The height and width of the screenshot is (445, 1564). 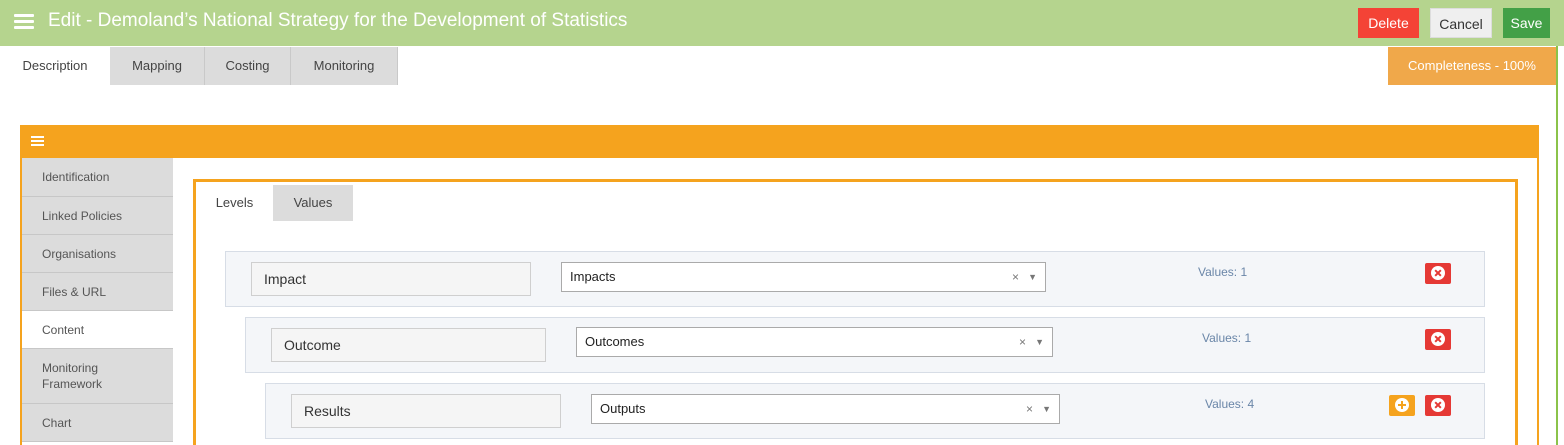 What do you see at coordinates (1461, 23) in the screenshot?
I see `cancel-button: Cancel` at bounding box center [1461, 23].